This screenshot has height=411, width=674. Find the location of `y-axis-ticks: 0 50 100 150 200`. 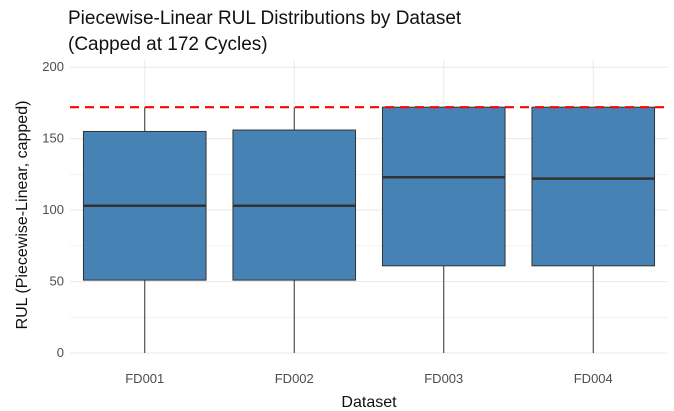

y-axis-ticks: 0 50 100 150 200 is located at coordinates (53, 209).